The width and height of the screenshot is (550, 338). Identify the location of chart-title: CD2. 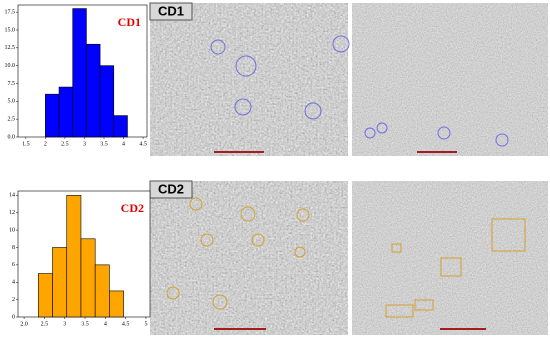
(132, 208).